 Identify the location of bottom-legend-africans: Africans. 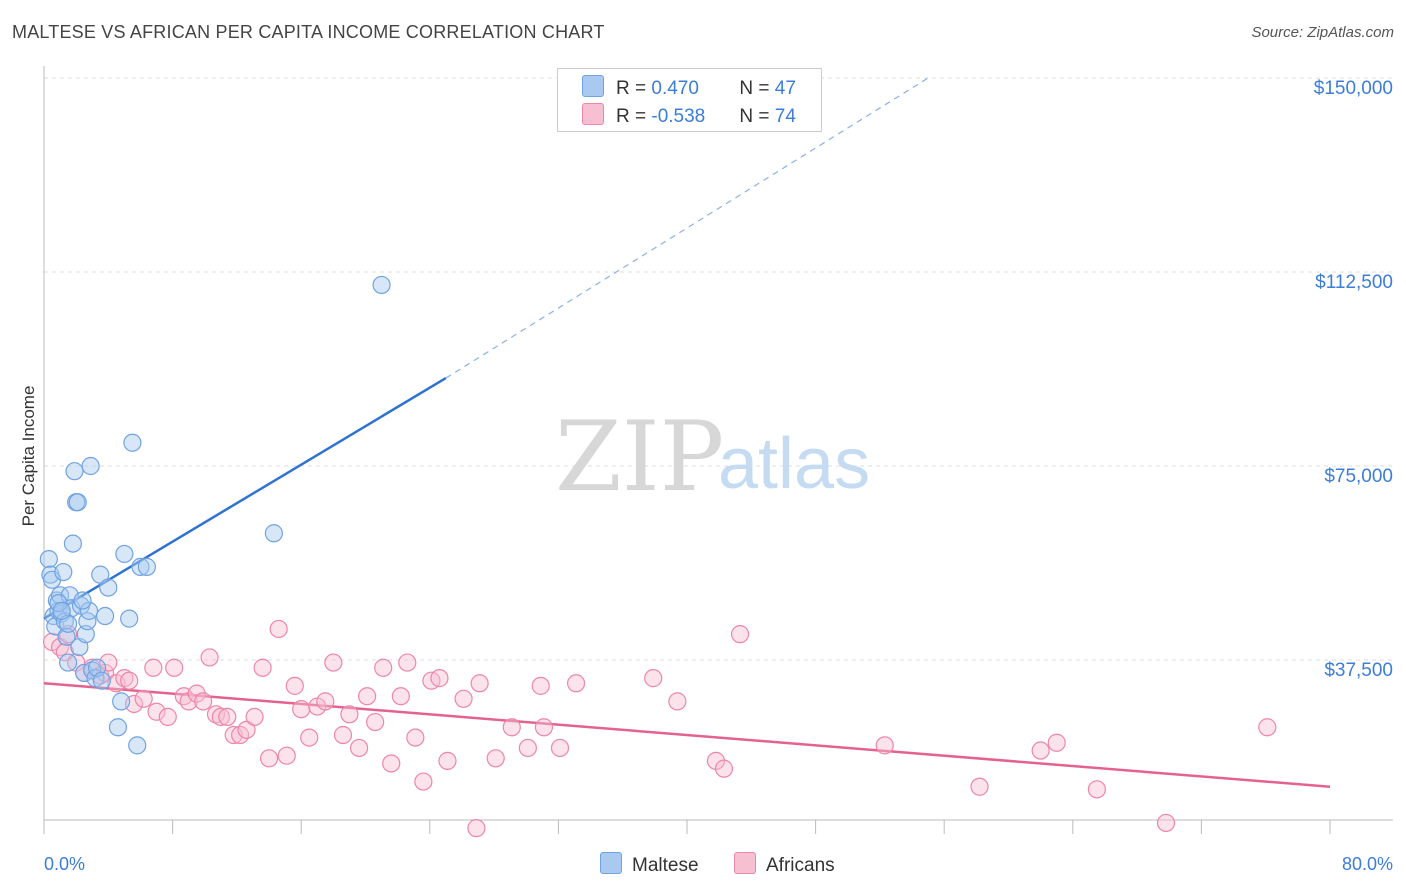
(784, 864).